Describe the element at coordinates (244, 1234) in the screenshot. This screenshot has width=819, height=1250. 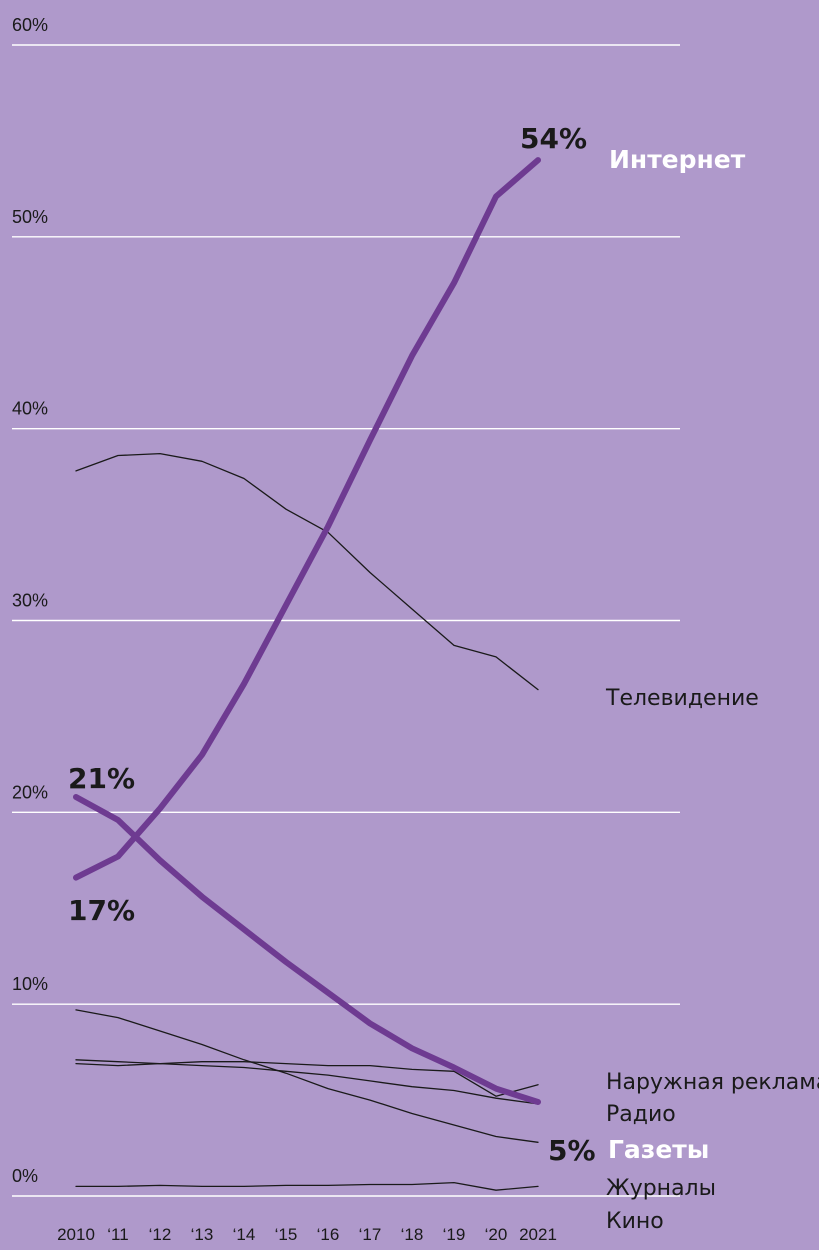
I see `x-tick-label: ‘14` at that location.